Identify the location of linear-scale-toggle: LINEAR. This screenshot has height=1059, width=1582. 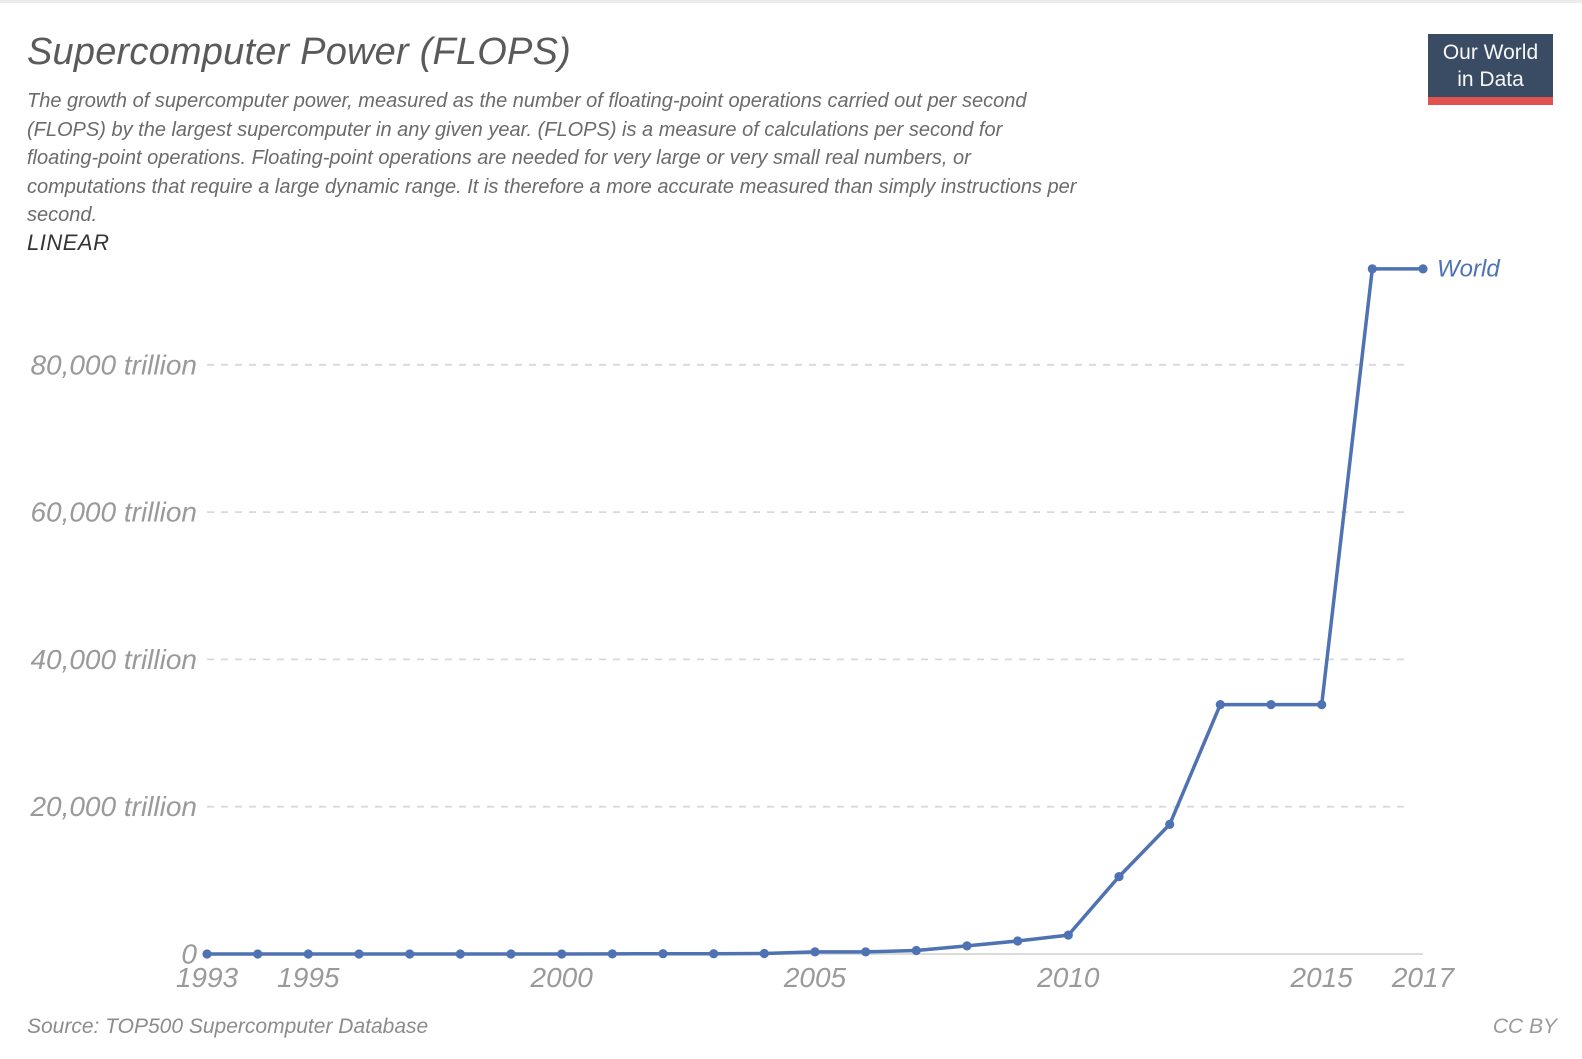
(68, 242).